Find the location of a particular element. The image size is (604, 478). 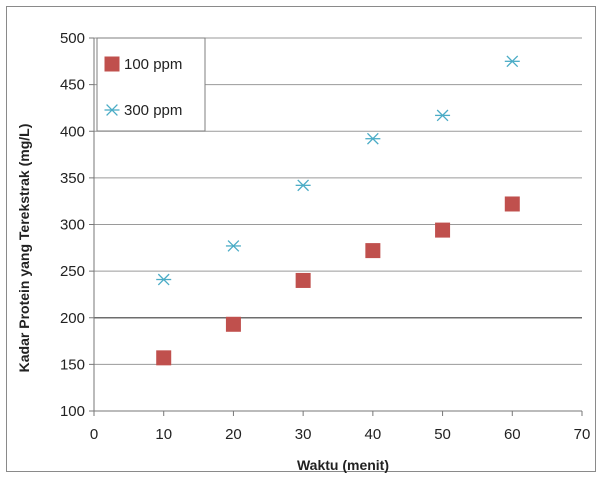

x-tick-label: 0 is located at coordinates (94, 434).